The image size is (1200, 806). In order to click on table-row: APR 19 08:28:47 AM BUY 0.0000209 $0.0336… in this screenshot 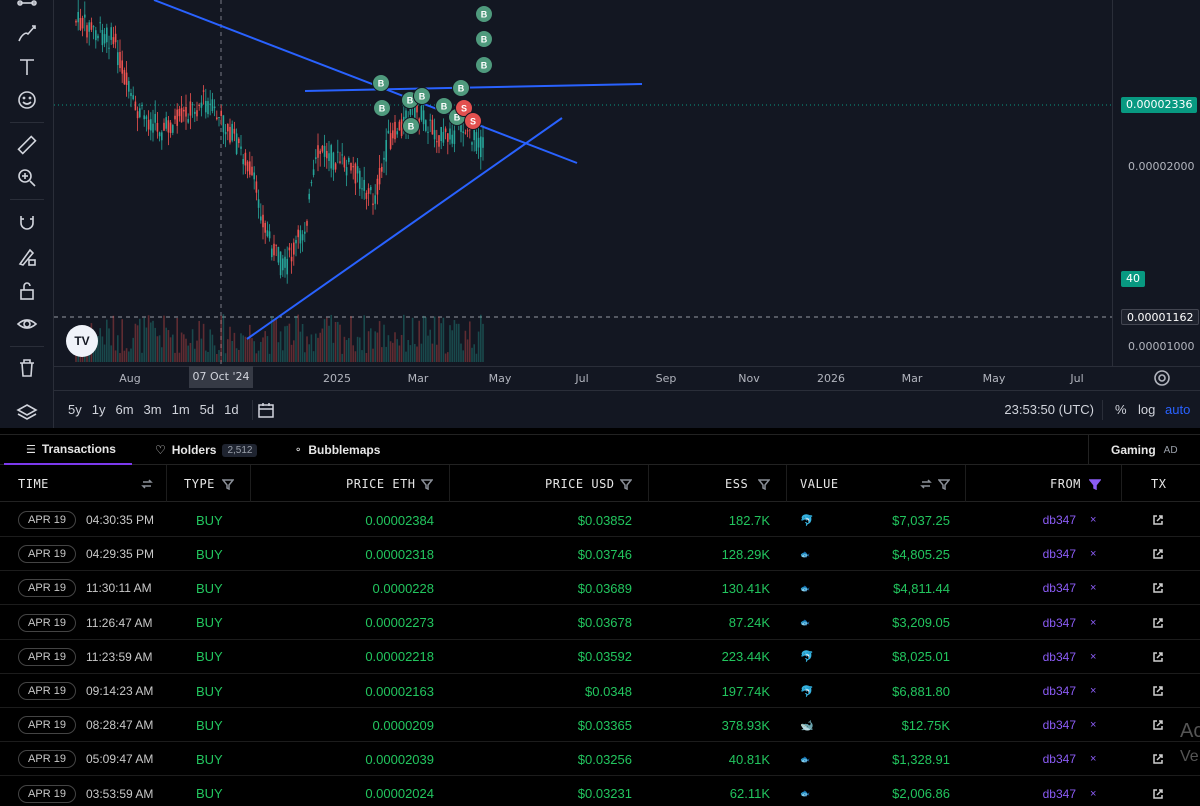, I will do `click(600, 725)`.